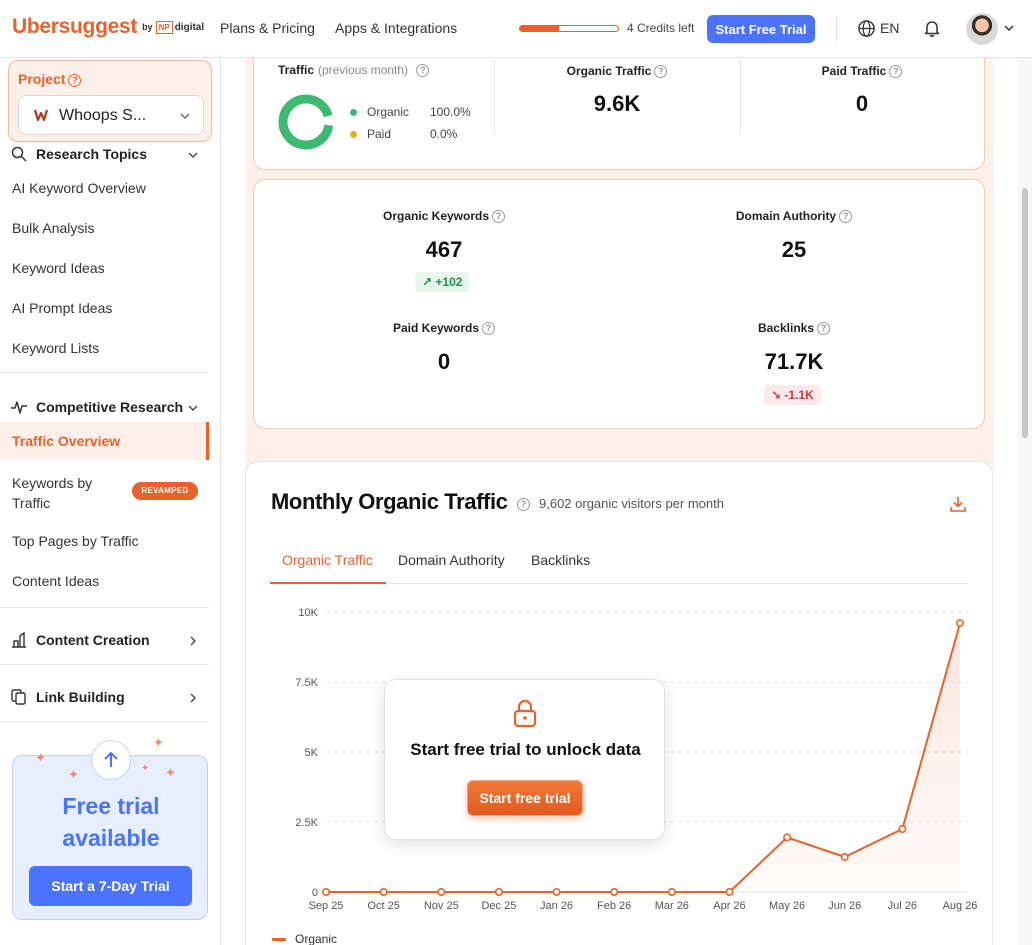 This screenshot has width=1032, height=945. I want to click on sidebar-section-competitive-research: Competitive Research, so click(96, 407).